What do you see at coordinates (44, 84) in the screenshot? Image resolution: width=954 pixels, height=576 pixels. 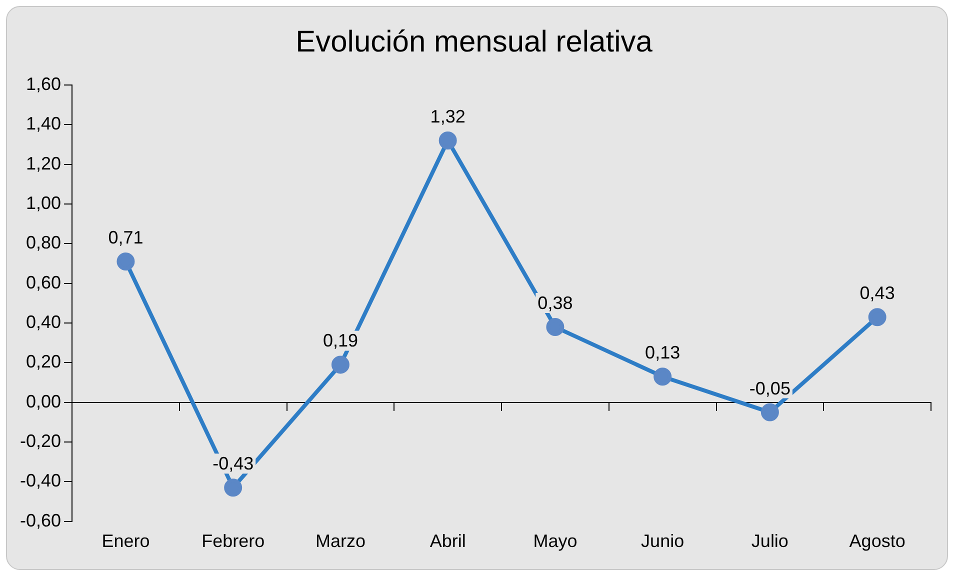 I see `y-tick-label: 1,60` at bounding box center [44, 84].